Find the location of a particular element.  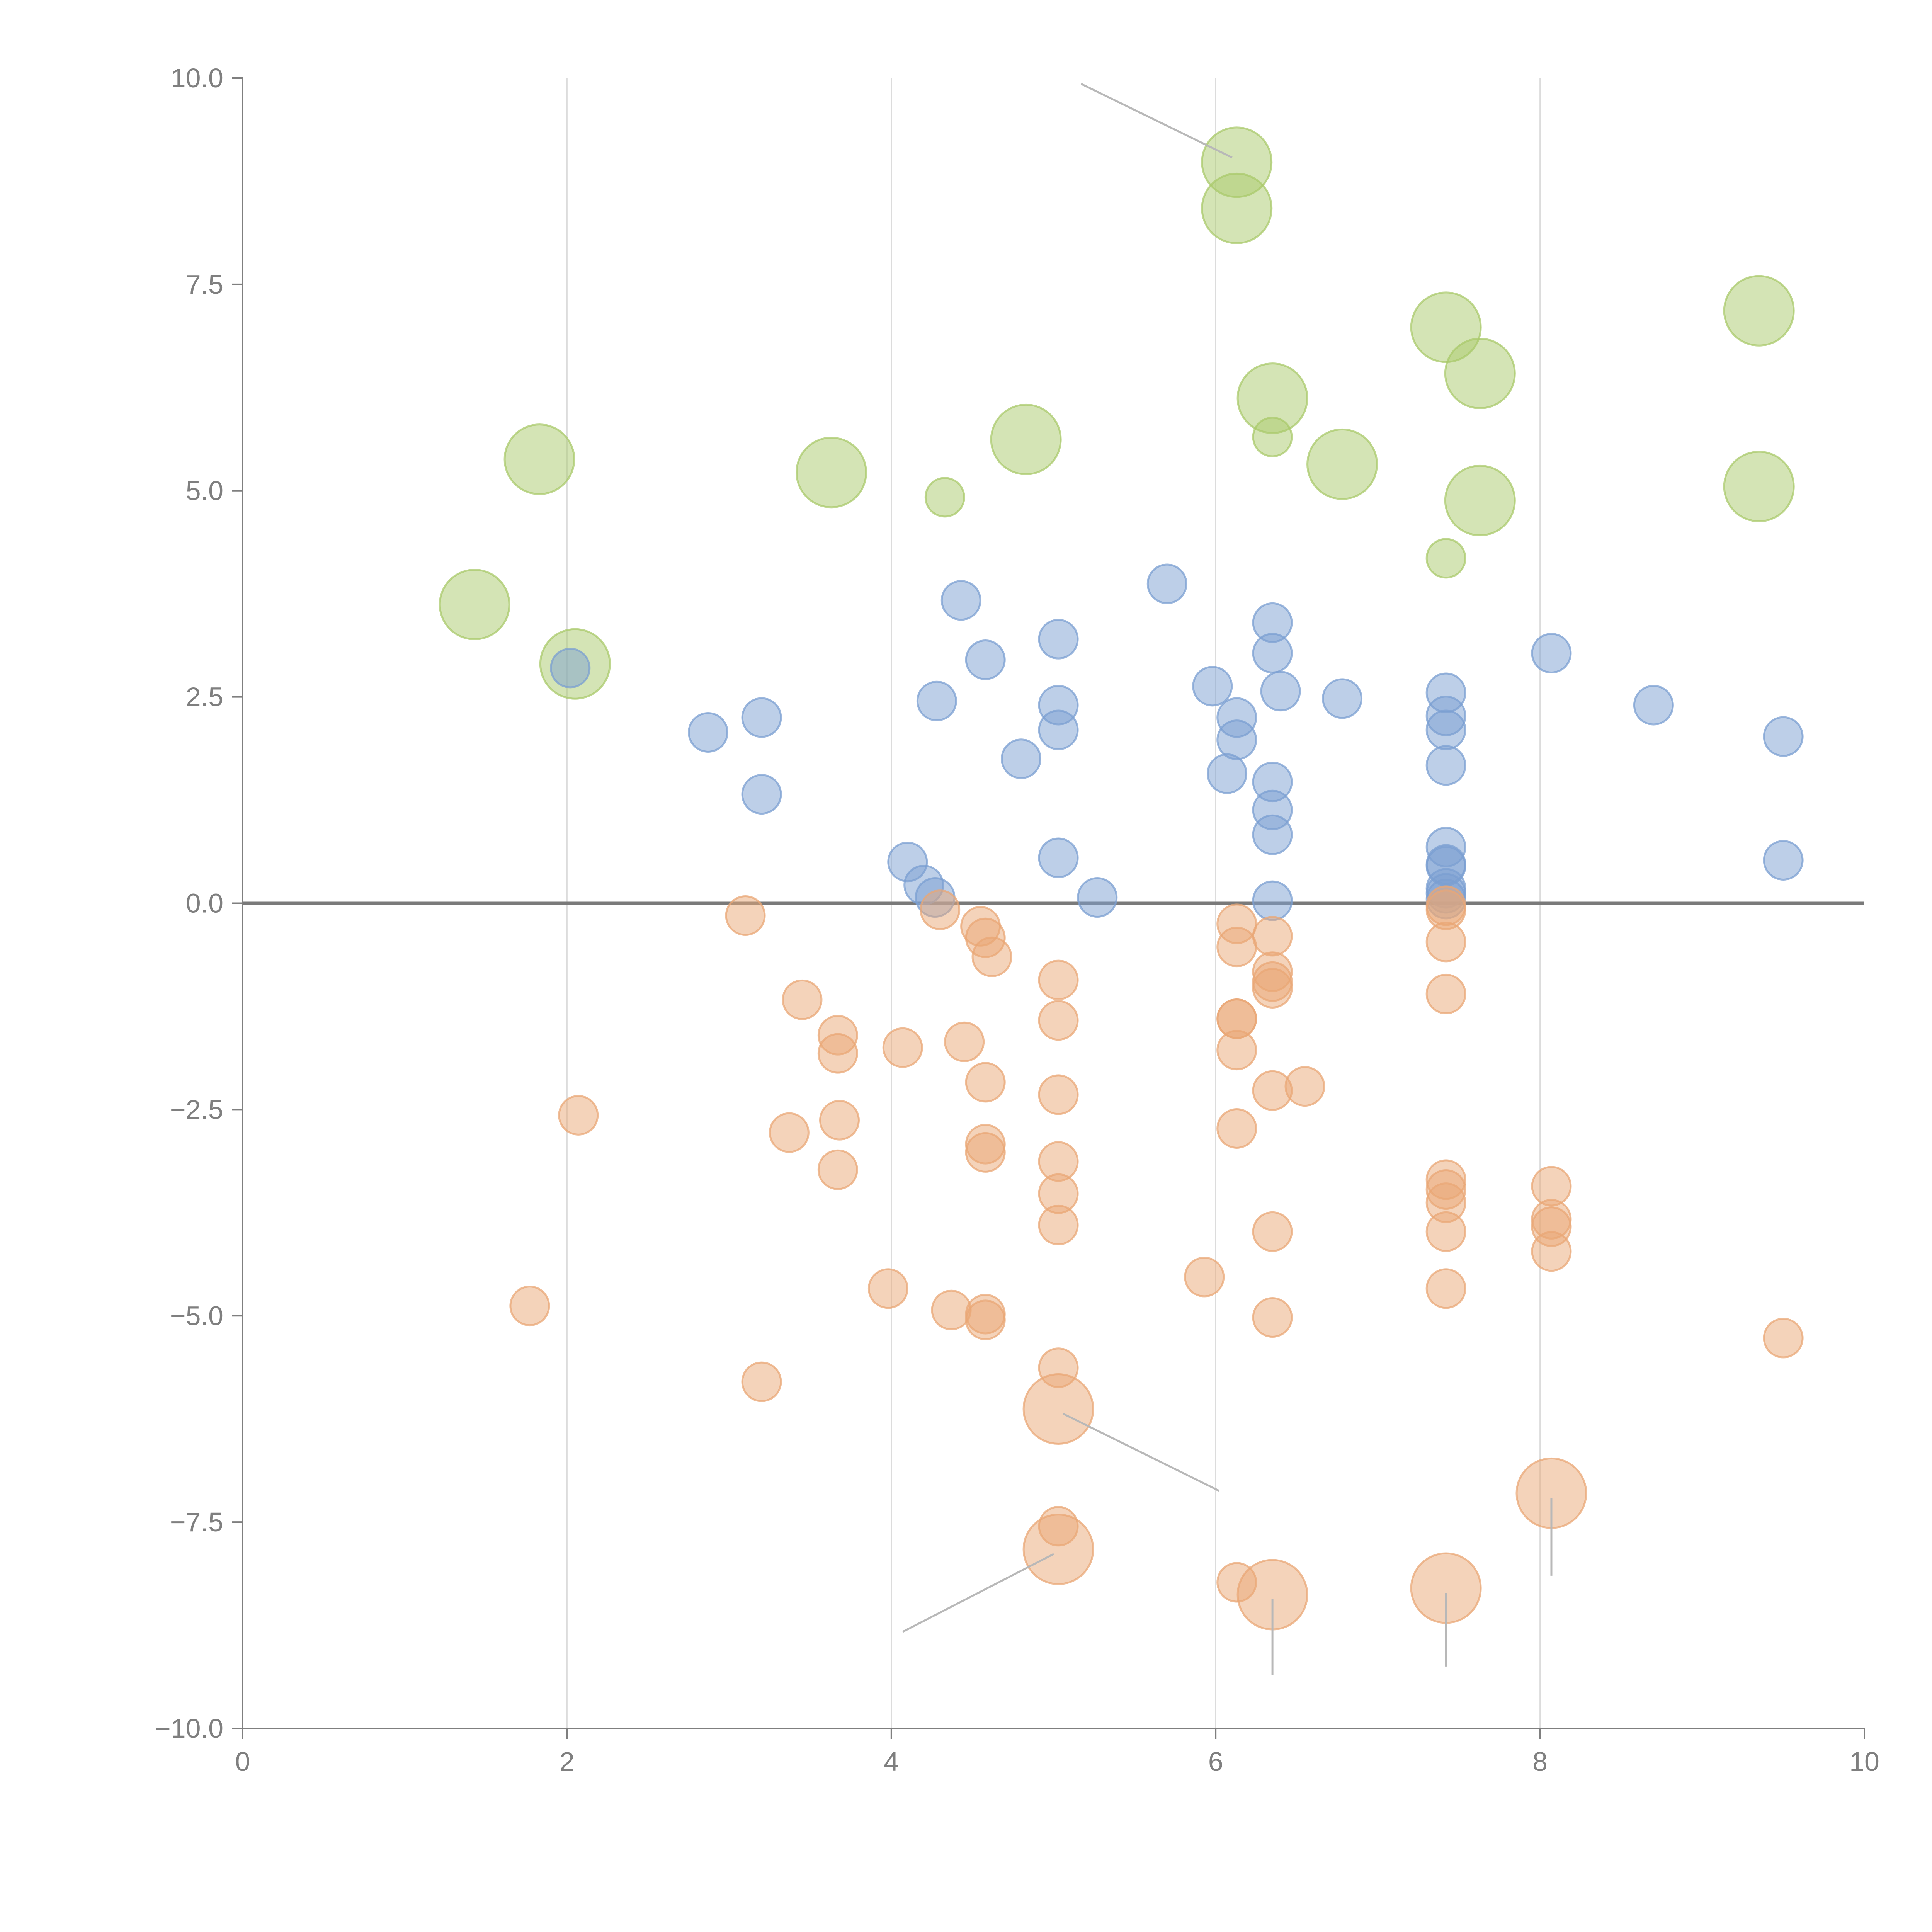

y-tick-label: −7.5 is located at coordinates (197, 1522).